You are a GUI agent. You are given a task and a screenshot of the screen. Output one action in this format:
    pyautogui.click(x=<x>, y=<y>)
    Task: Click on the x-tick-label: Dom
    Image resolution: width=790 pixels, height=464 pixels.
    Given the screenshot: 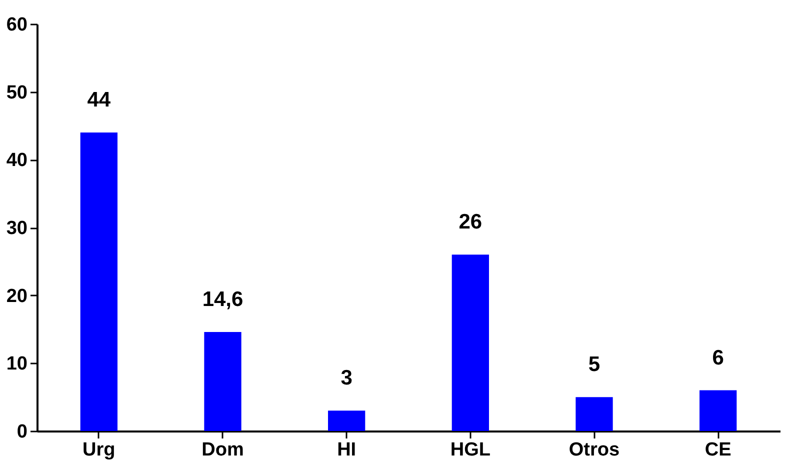 What is the action you would take?
    pyautogui.click(x=223, y=450)
    